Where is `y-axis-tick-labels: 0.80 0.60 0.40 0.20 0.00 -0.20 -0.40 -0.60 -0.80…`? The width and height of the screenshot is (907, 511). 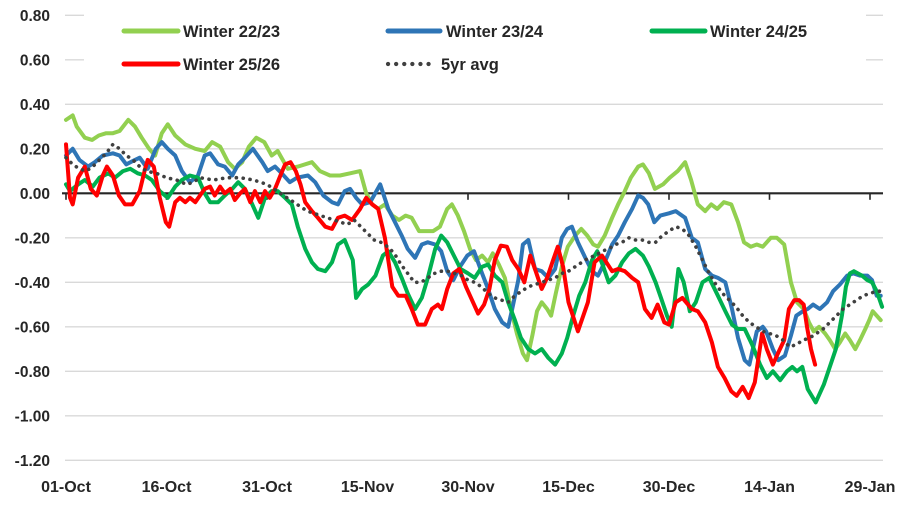
y-axis-tick-labels: 0.80 0.60 0.40 0.20 0.00 -0.20 -0.40 -0.60 -0.80… is located at coordinates (32, 239).